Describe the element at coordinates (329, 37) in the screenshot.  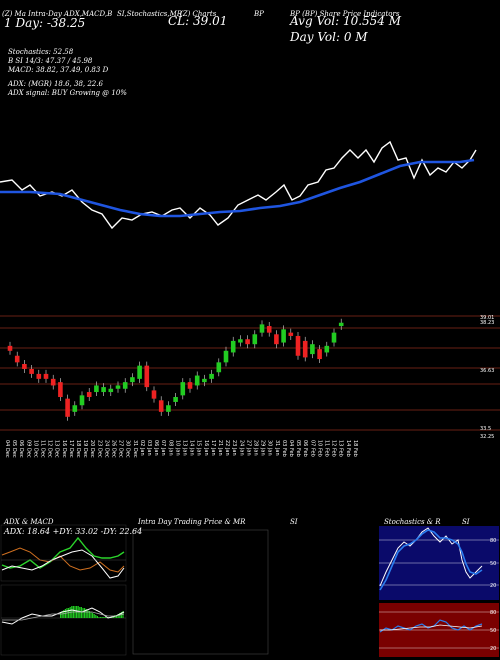
I see `day-volume: Day Vol: 0 M` at that location.